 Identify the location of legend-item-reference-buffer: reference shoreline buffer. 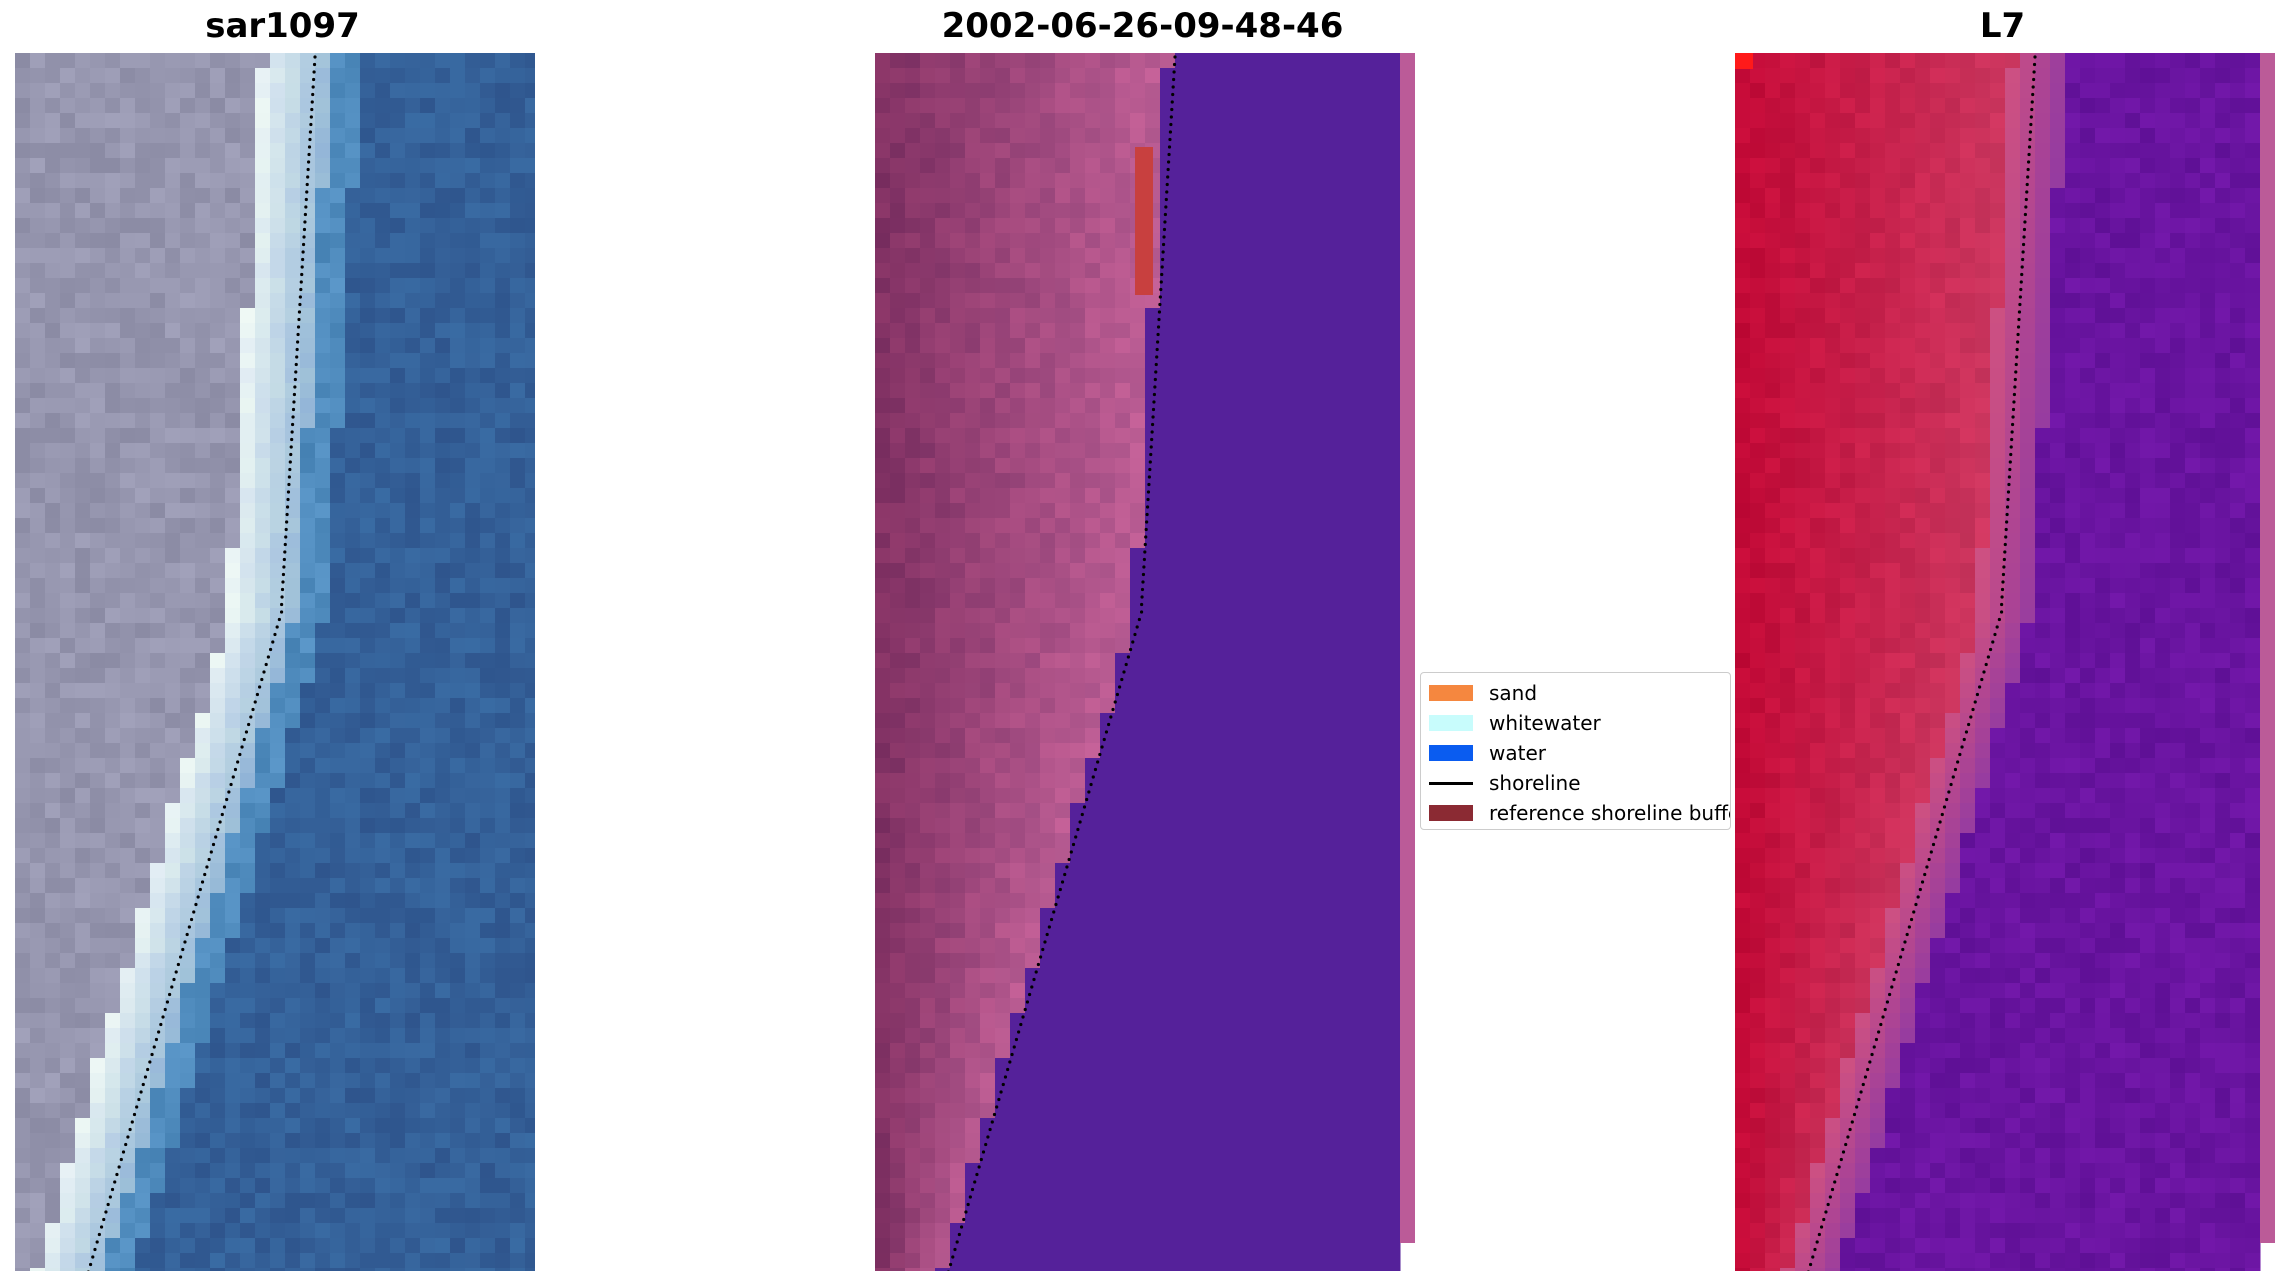
(1579, 813).